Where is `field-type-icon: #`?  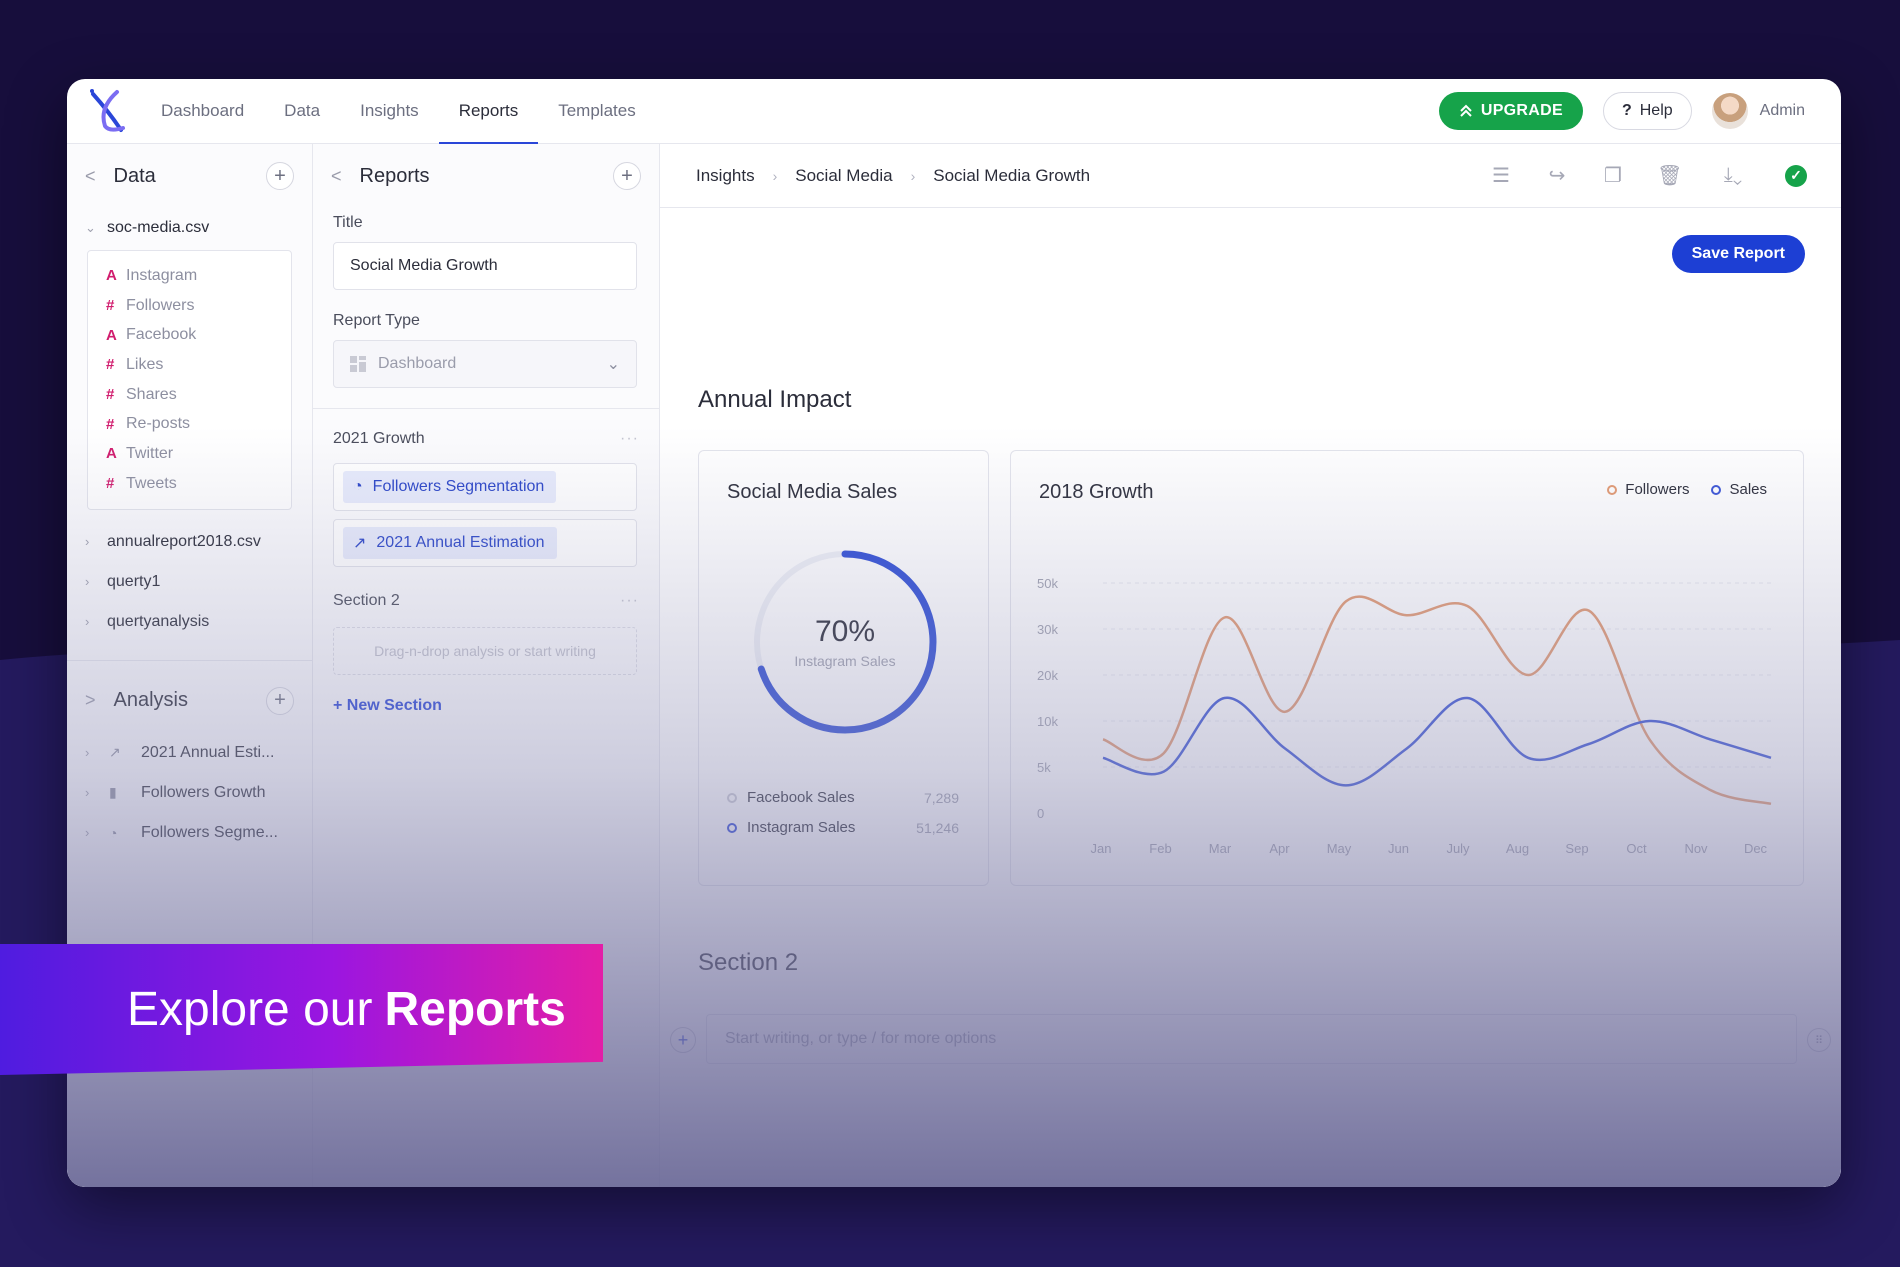
field-type-icon: # is located at coordinates (110, 484).